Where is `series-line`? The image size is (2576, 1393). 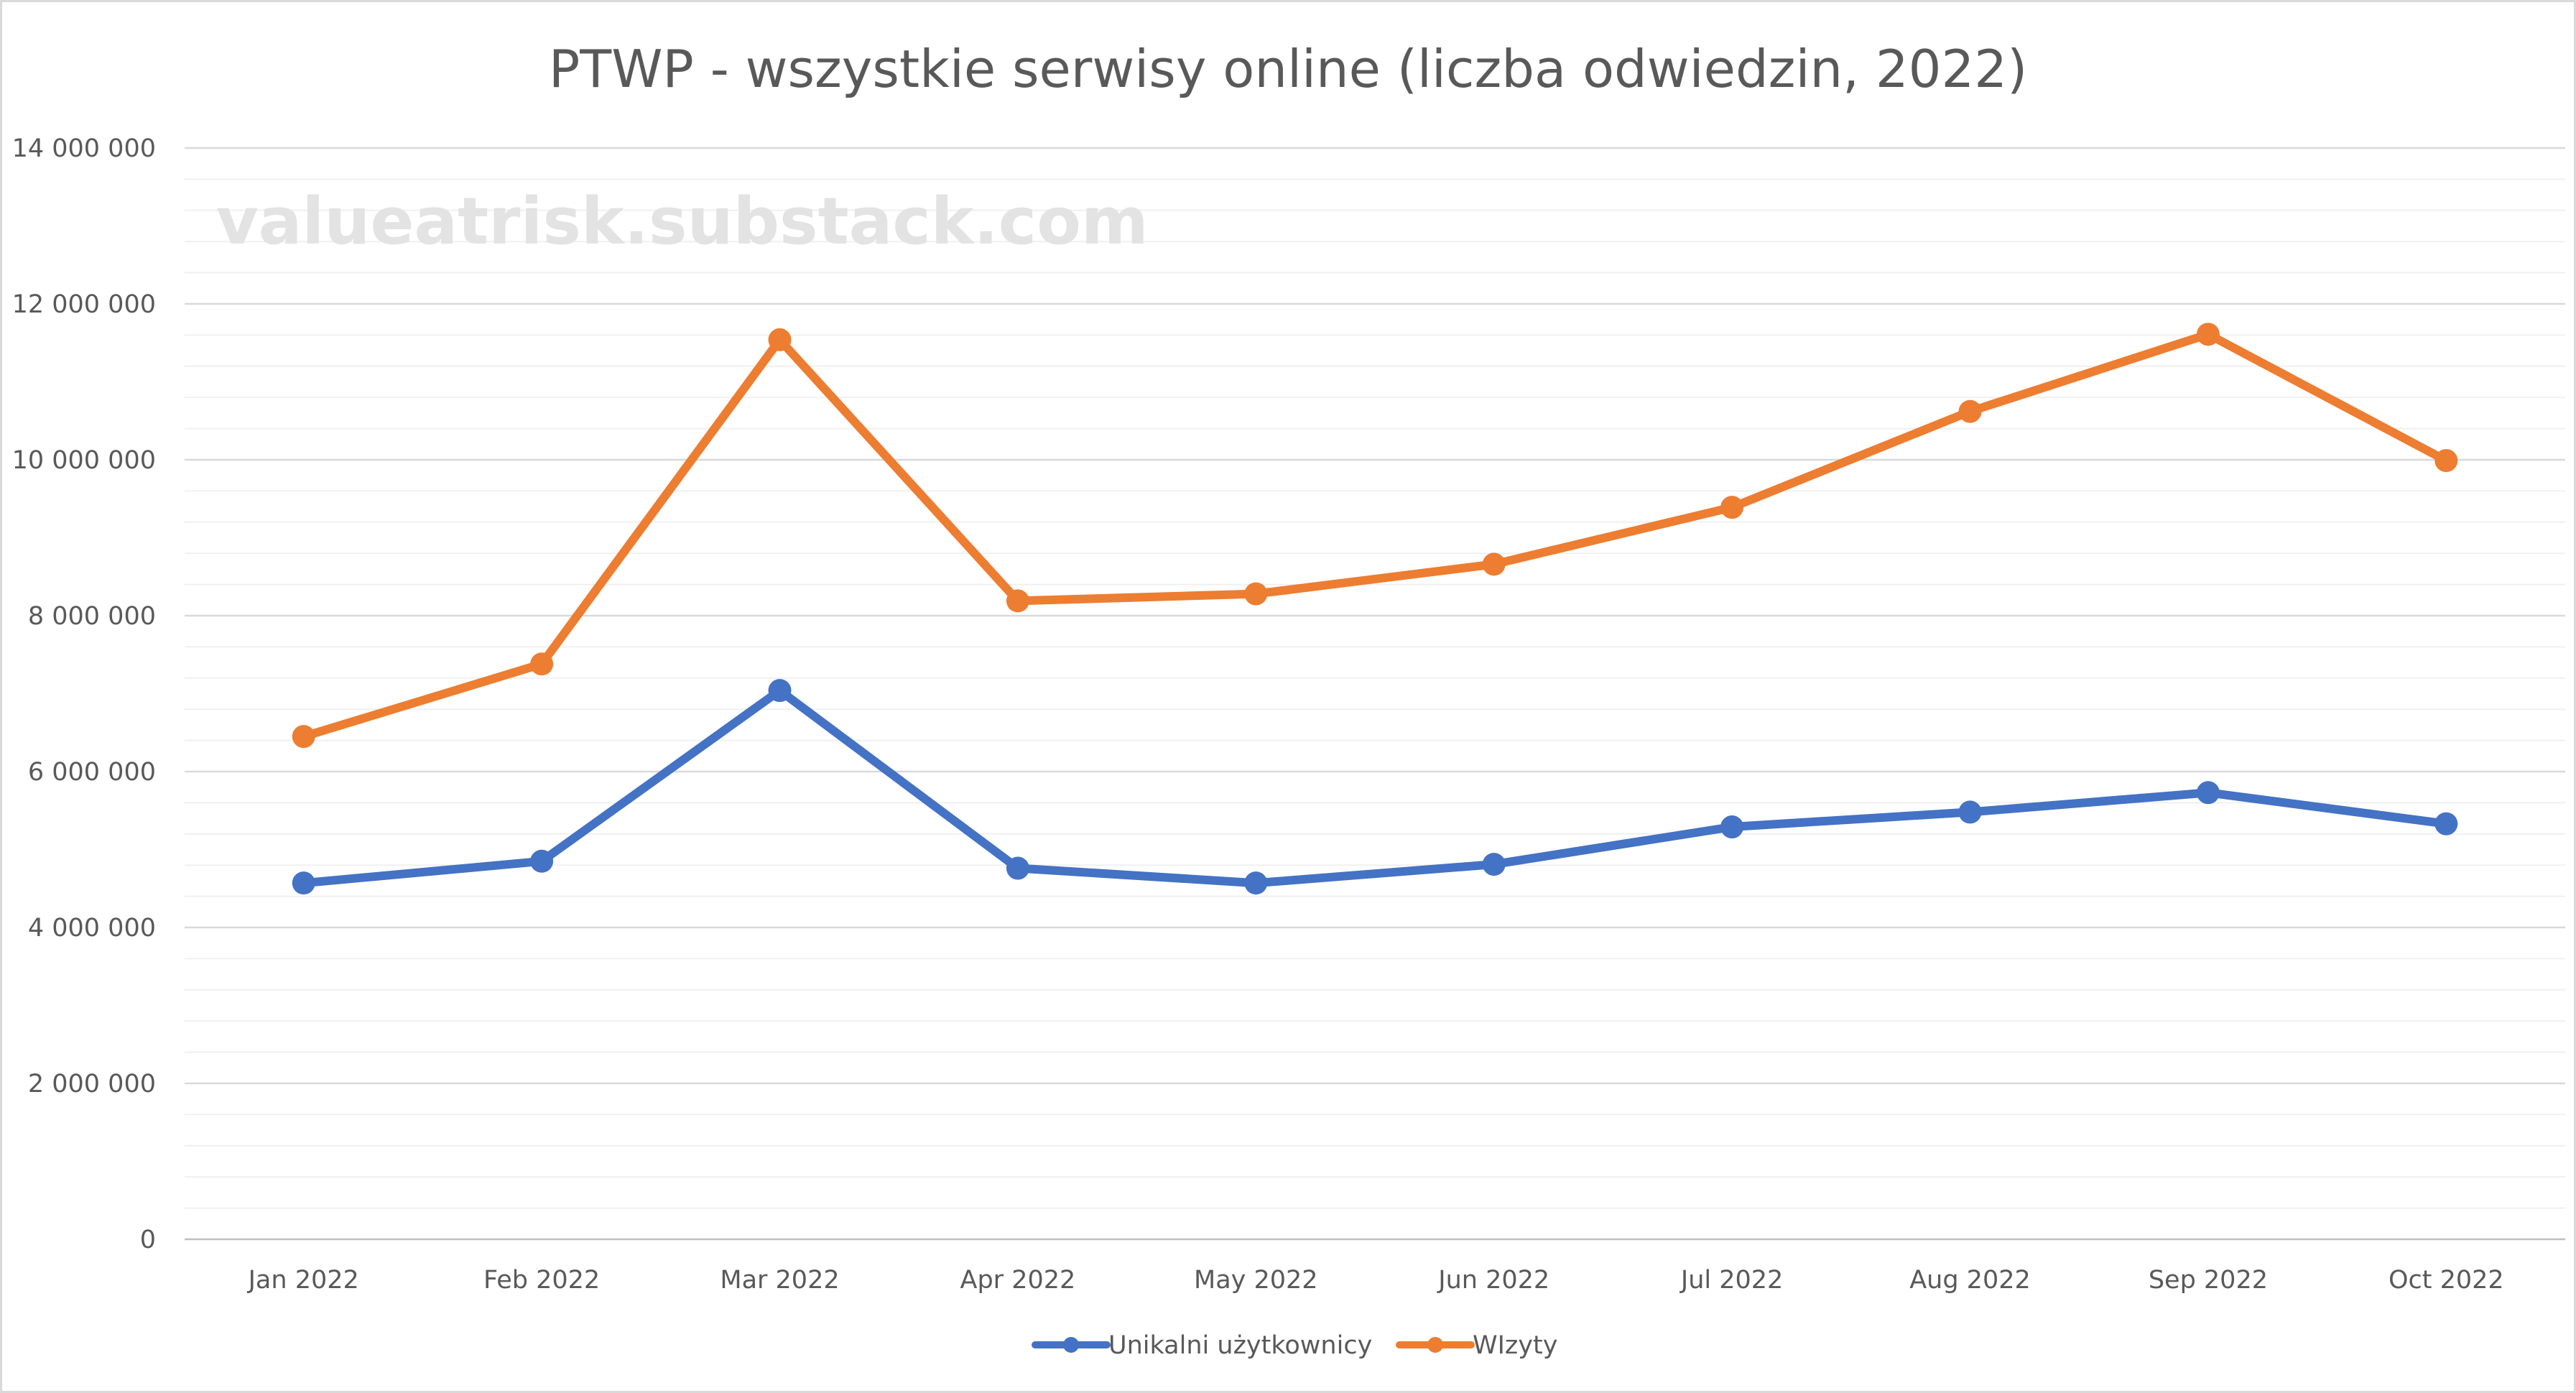 series-line is located at coordinates (1375, 787).